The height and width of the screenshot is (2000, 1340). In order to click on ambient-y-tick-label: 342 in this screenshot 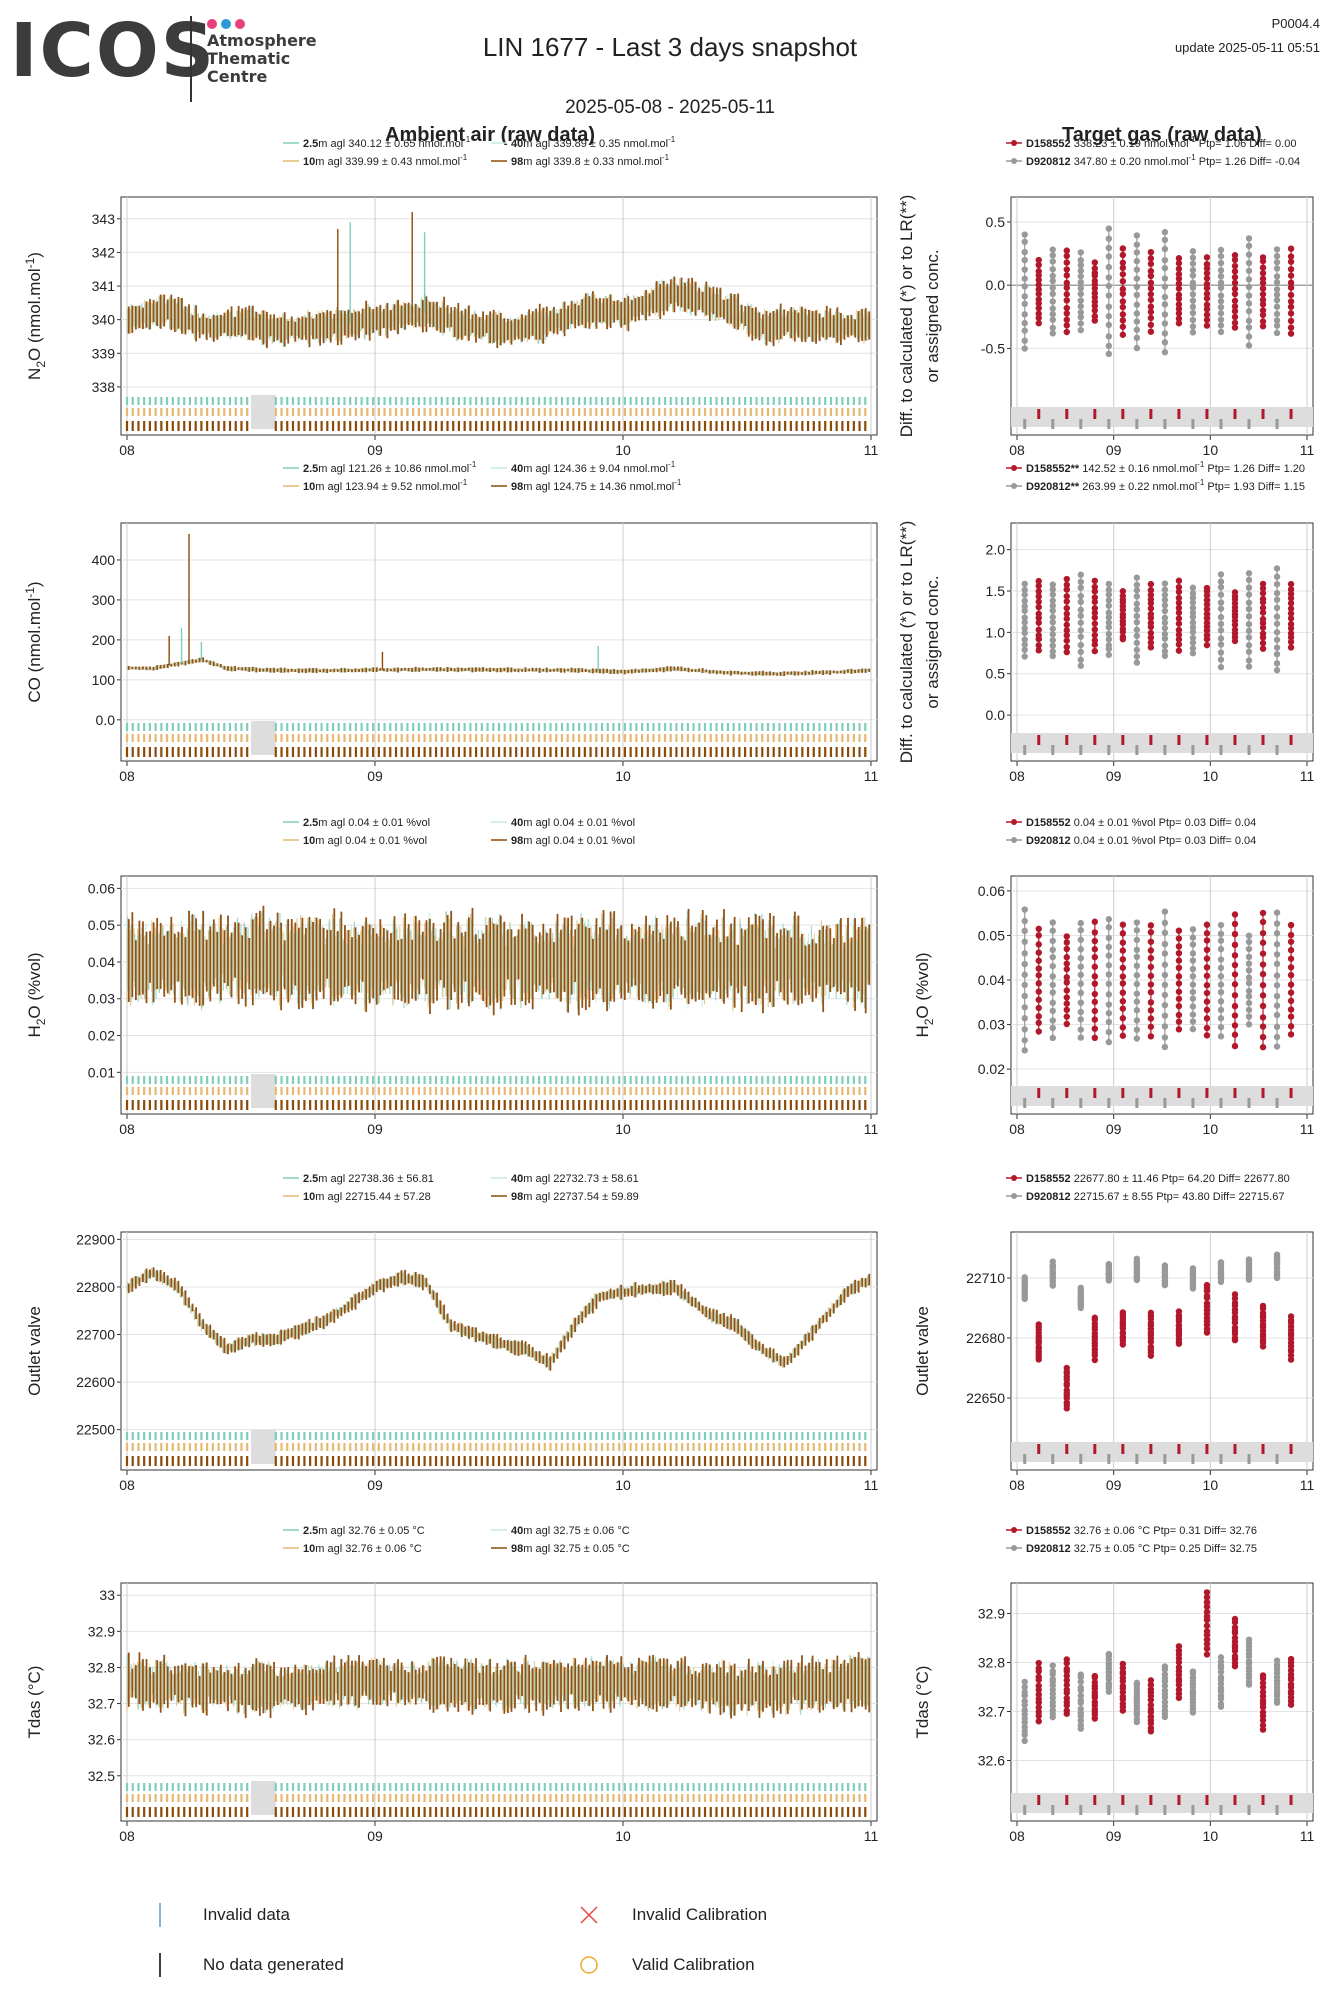, I will do `click(104, 252)`.